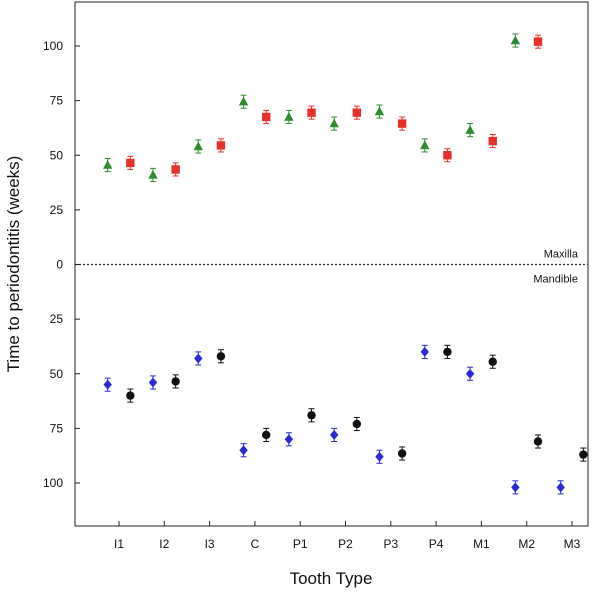 The width and height of the screenshot is (600, 596). What do you see at coordinates (255, 544) in the screenshot?
I see `x-tick-label: C` at bounding box center [255, 544].